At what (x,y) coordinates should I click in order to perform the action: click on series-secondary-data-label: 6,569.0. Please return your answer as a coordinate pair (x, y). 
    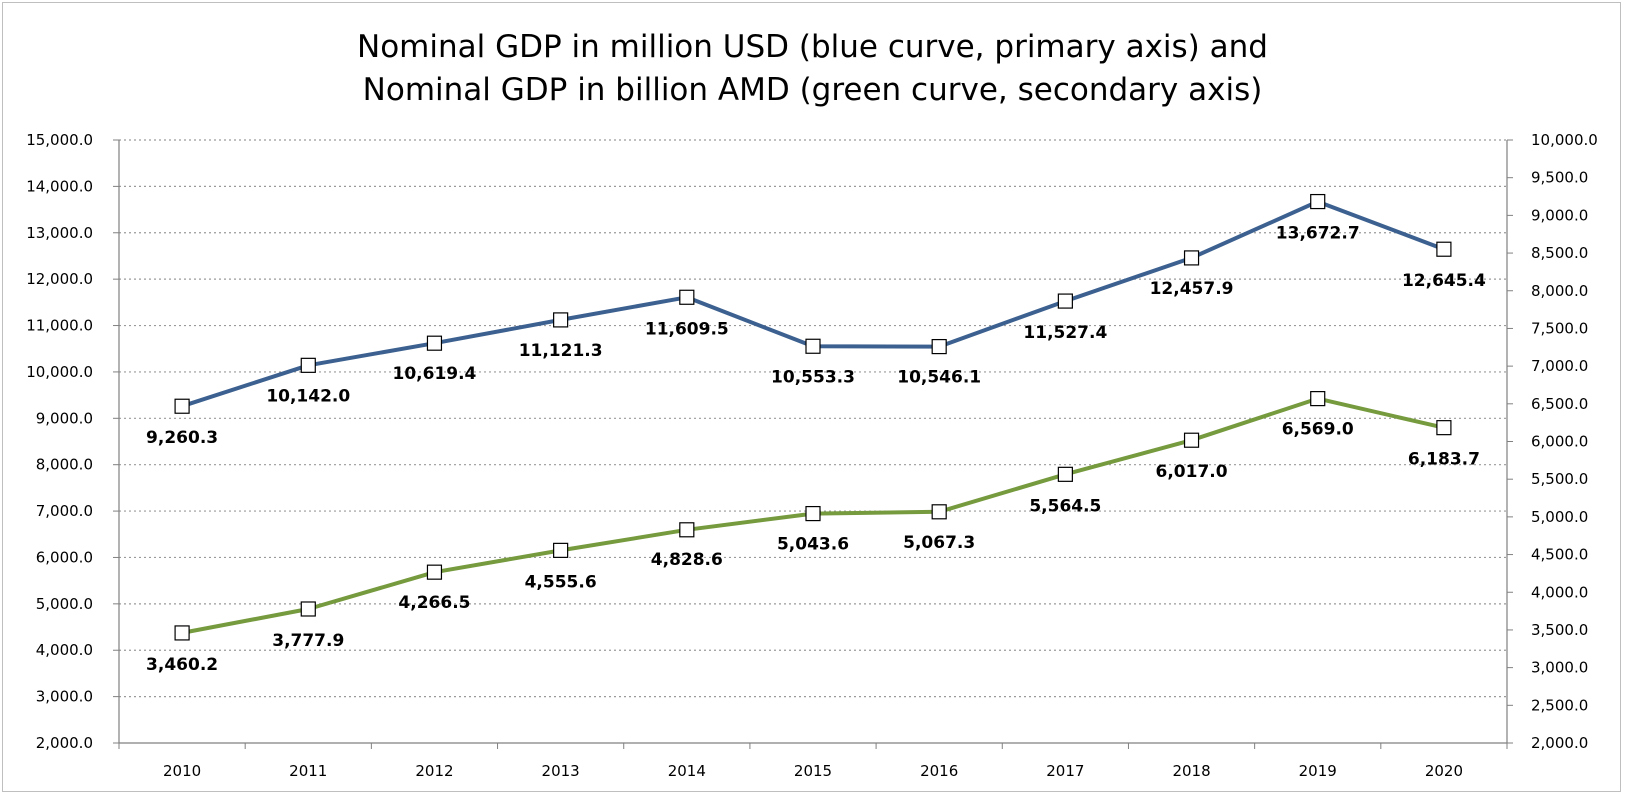
    Looking at the image, I should click on (1318, 430).